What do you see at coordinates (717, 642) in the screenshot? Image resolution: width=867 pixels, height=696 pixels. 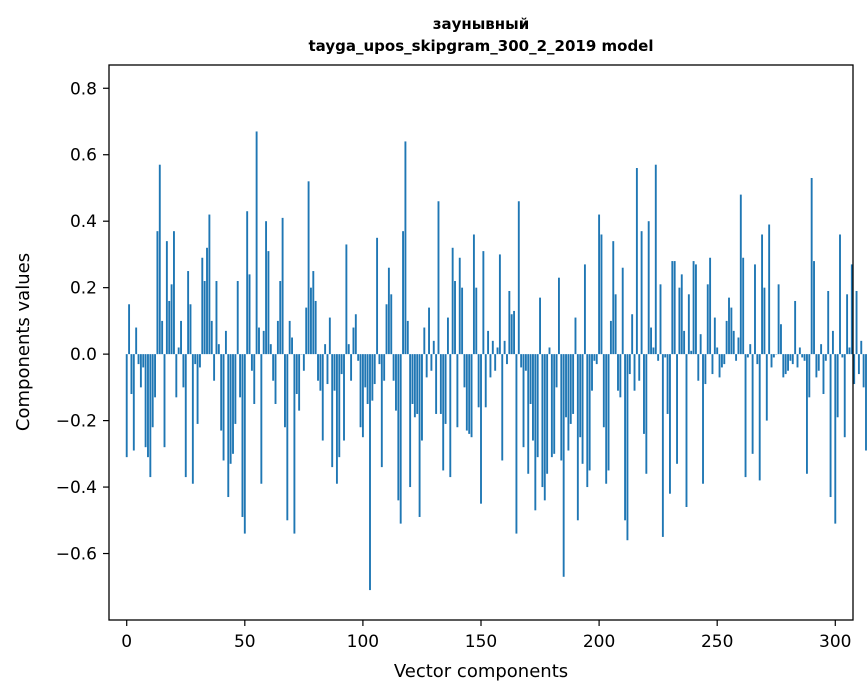 I see `x-tick-label: 250` at bounding box center [717, 642].